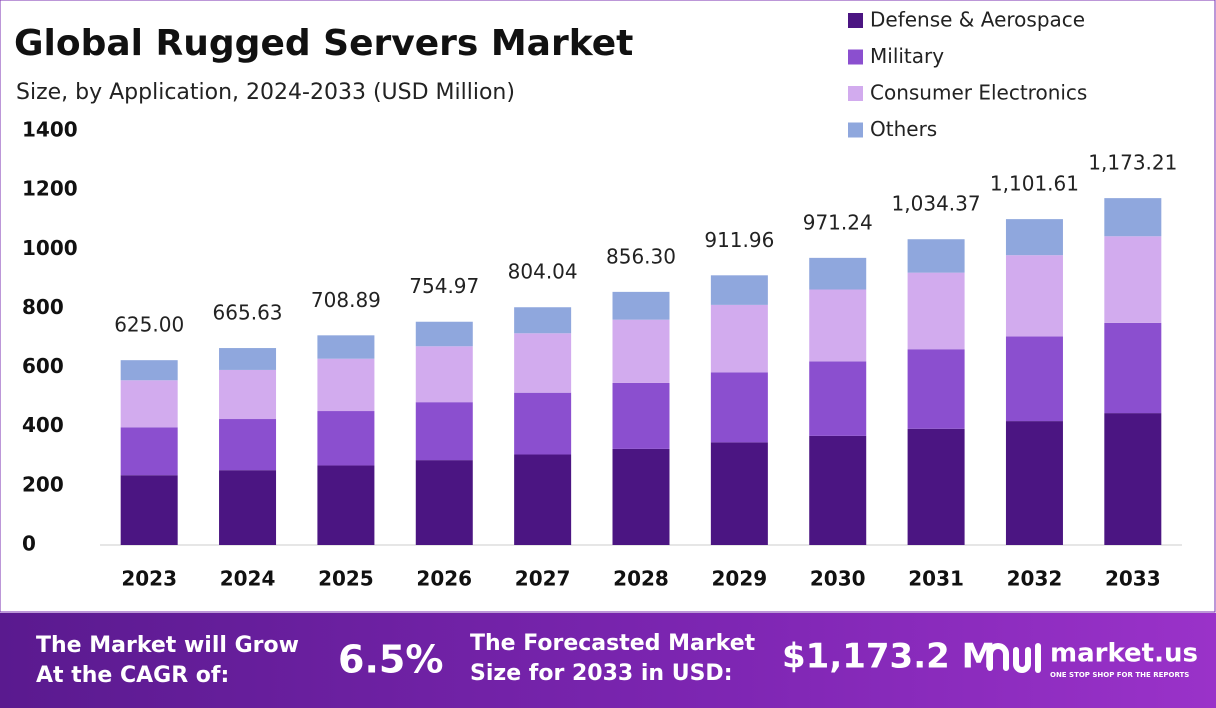 The height and width of the screenshot is (708, 1216). Describe the element at coordinates (543, 272) in the screenshot. I see `total-label: 804.04` at that location.